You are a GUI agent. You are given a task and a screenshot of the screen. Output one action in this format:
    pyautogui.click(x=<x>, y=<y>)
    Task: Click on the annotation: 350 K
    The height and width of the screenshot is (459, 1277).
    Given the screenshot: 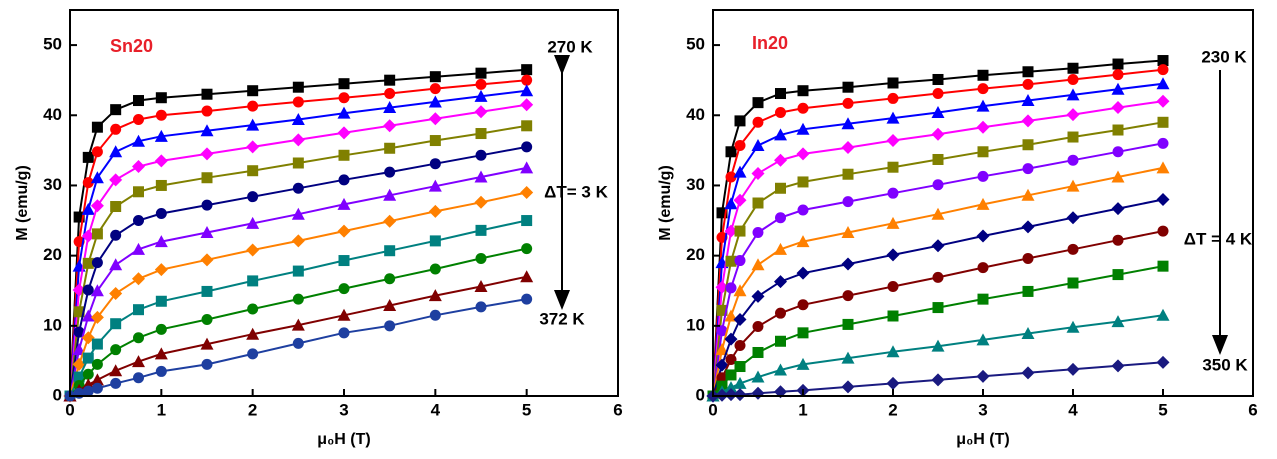 What is the action you would take?
    pyautogui.click(x=1225, y=364)
    